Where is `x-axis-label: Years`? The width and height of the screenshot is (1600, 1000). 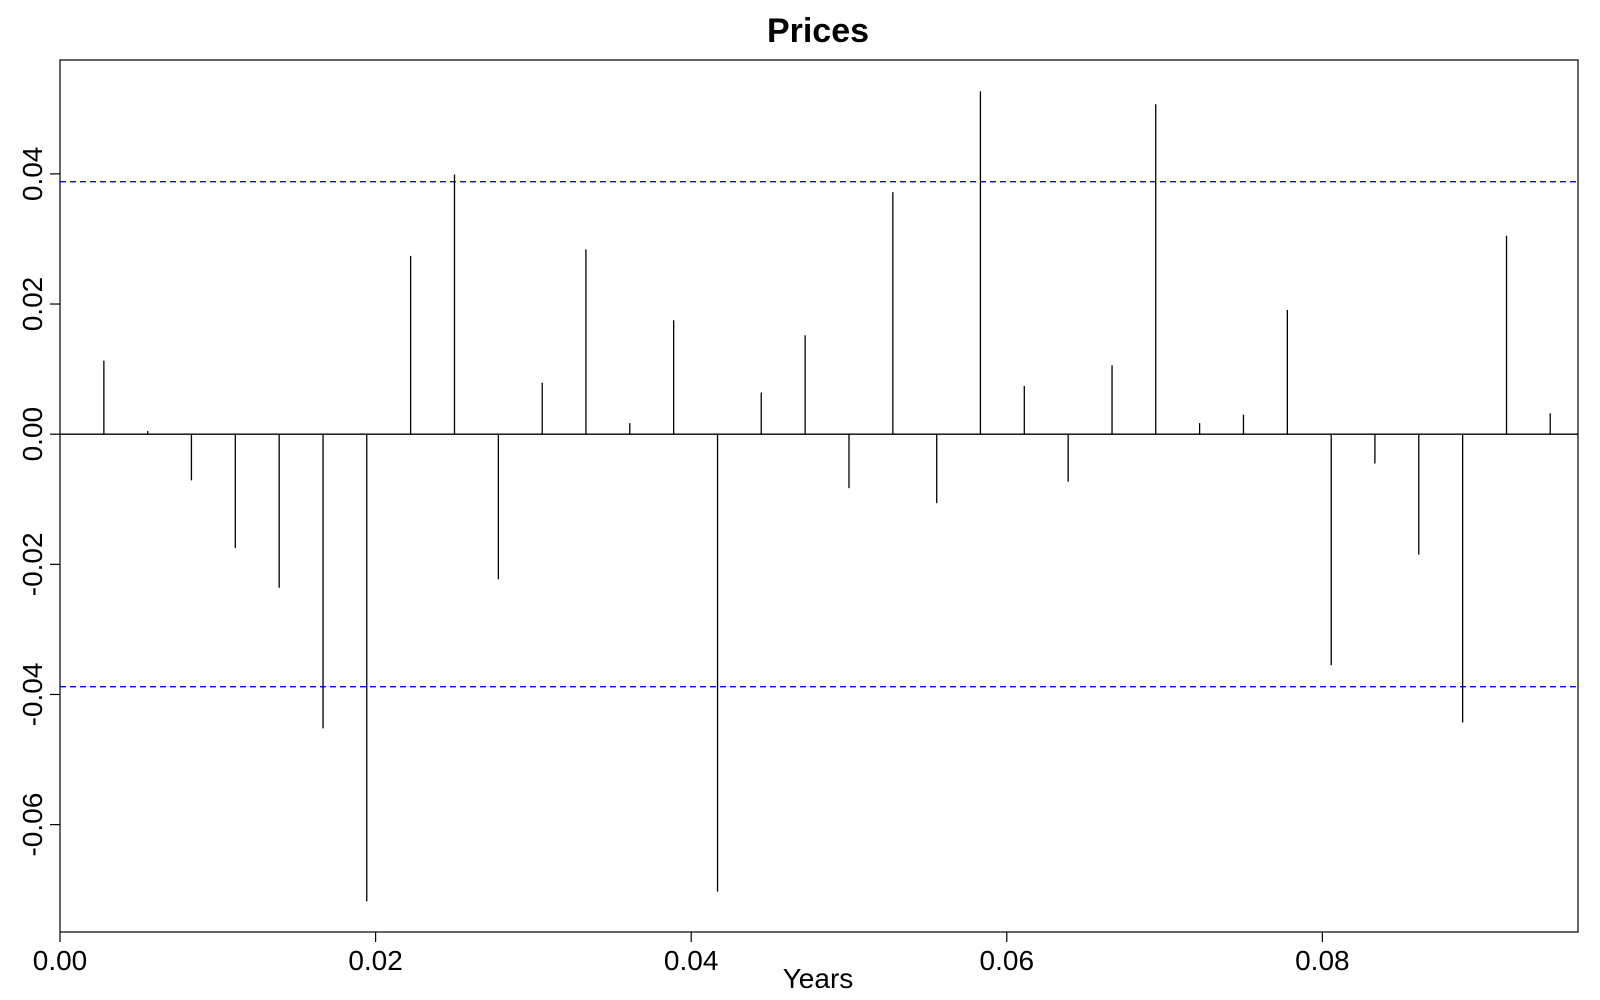
x-axis-label: Years is located at coordinates (818, 978).